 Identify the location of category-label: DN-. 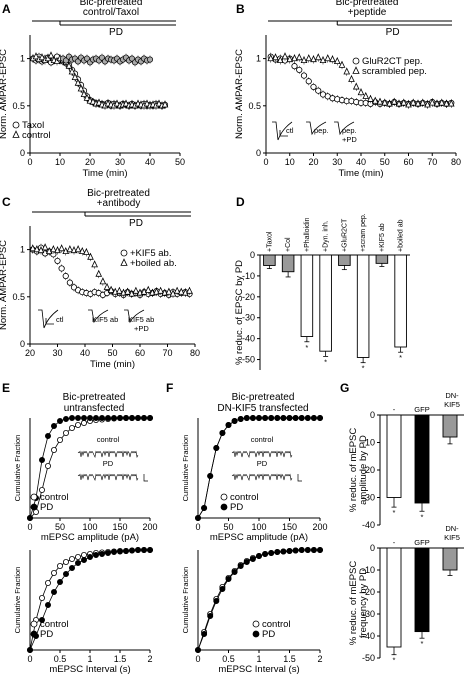
(452, 395).